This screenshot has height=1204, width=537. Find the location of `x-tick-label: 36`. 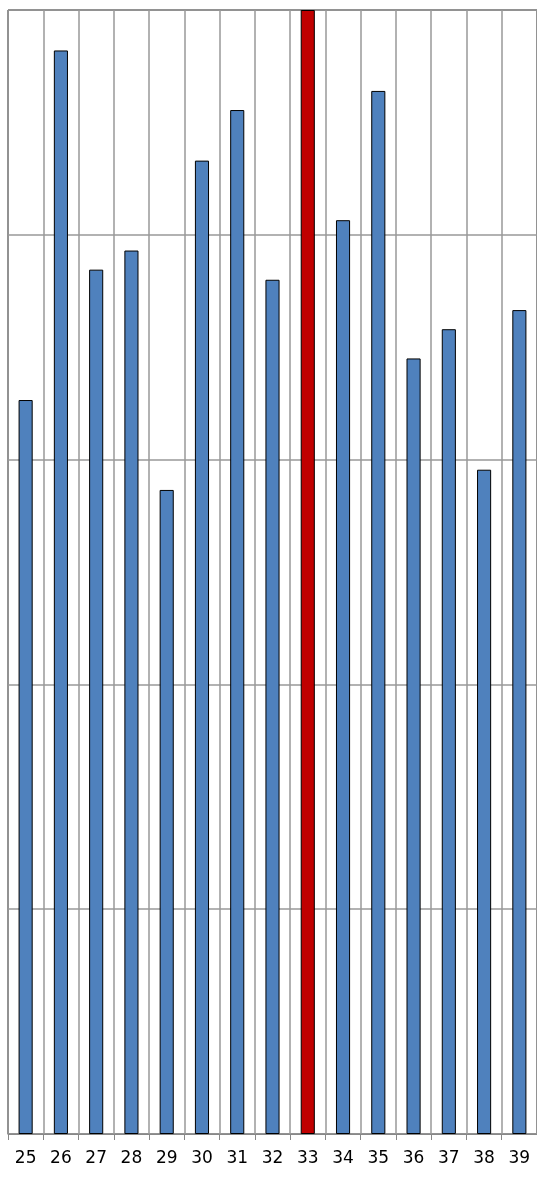

x-tick-label: 36 is located at coordinates (413, 1156).